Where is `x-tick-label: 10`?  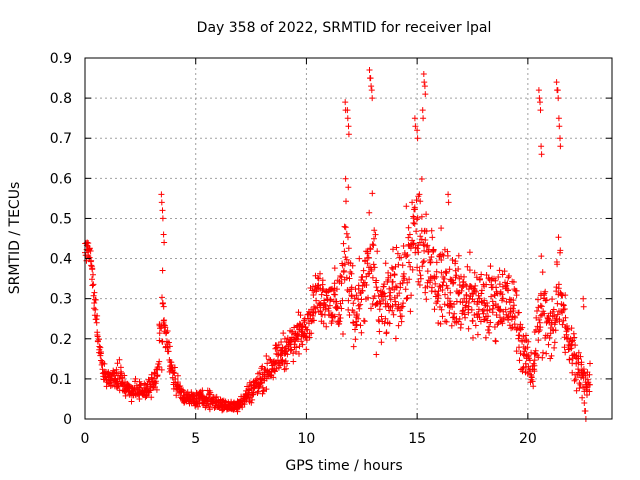 x-tick-label: 10 is located at coordinates (307, 439).